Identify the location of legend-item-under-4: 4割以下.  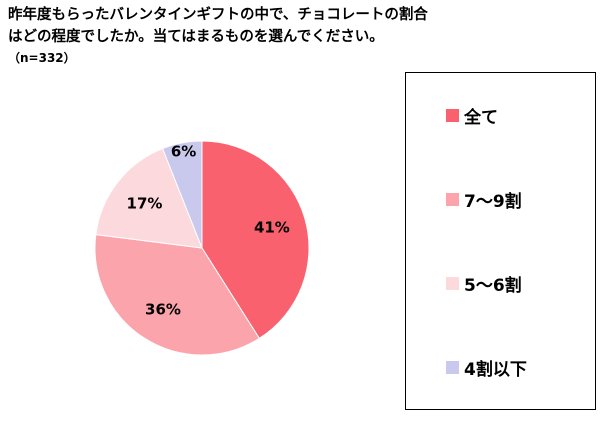
(520, 367).